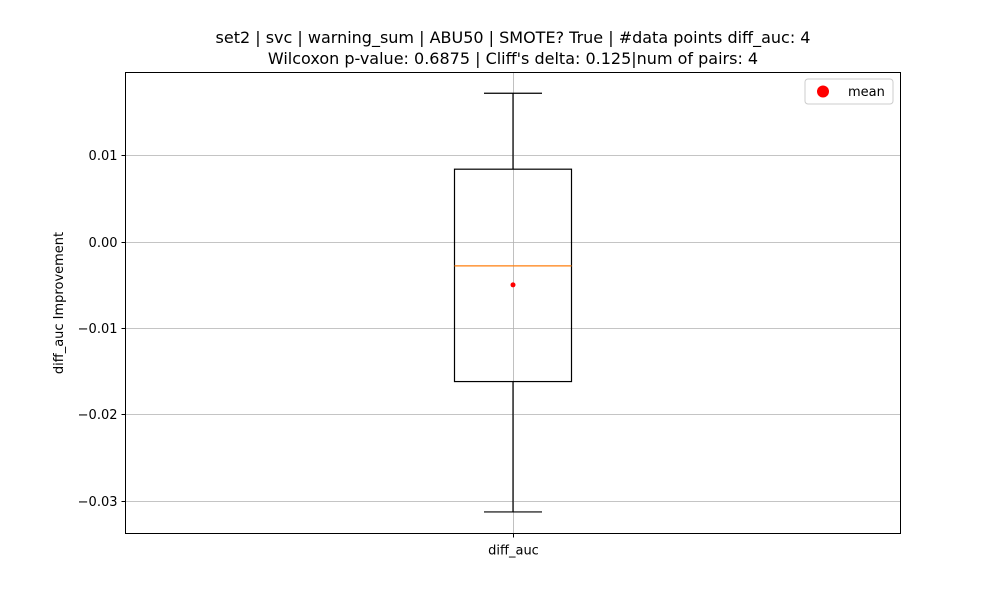 Image resolution: width=1000 pixels, height=600 pixels. What do you see at coordinates (513, 551) in the screenshot?
I see `x-tick-label: diff_auc` at bounding box center [513, 551].